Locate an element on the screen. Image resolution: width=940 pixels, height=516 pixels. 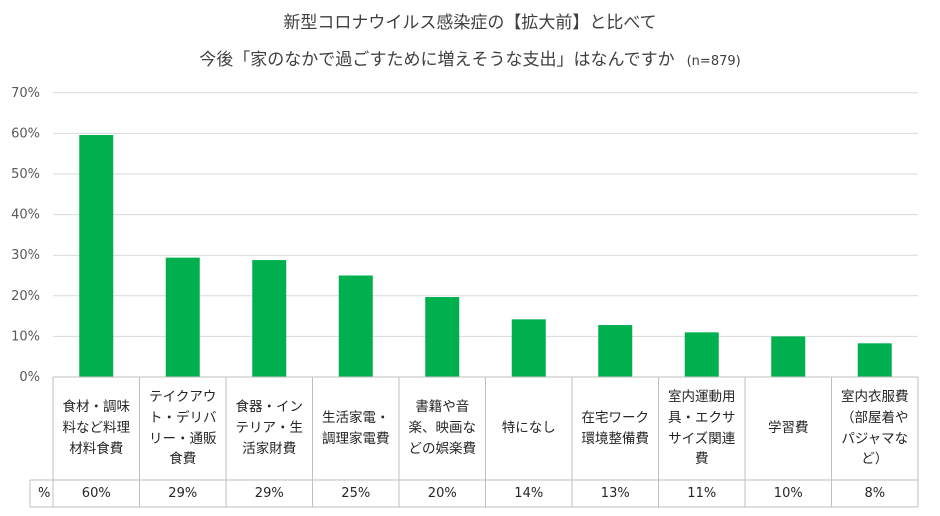
category-label-line: 室内運動用 is located at coordinates (702, 396).